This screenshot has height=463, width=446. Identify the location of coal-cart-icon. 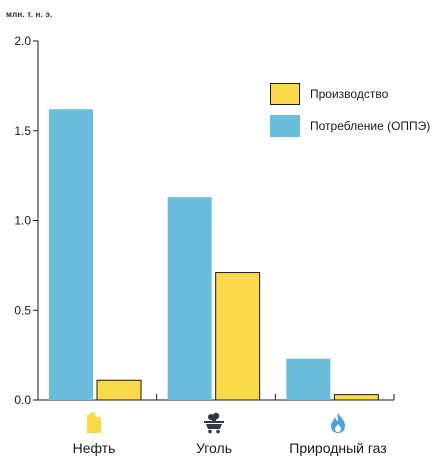
(214, 423).